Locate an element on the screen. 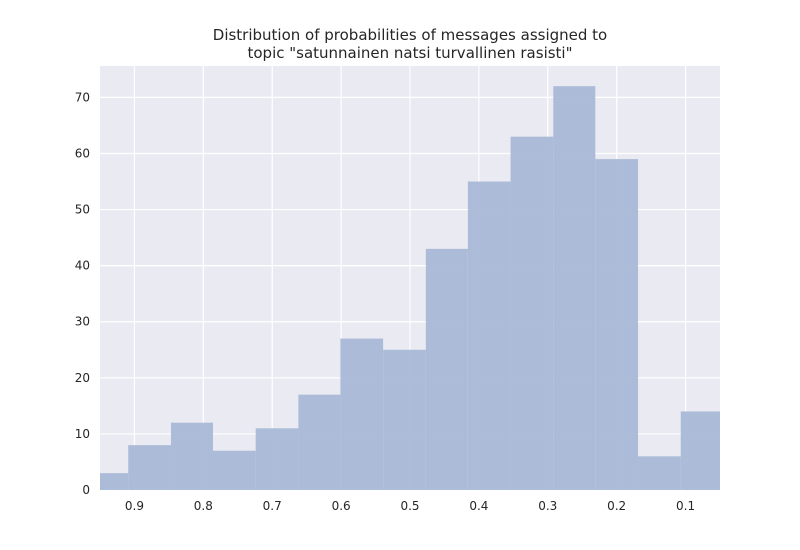 This screenshot has width=800, height=550. x-tick-label: 0.3 is located at coordinates (547, 506).